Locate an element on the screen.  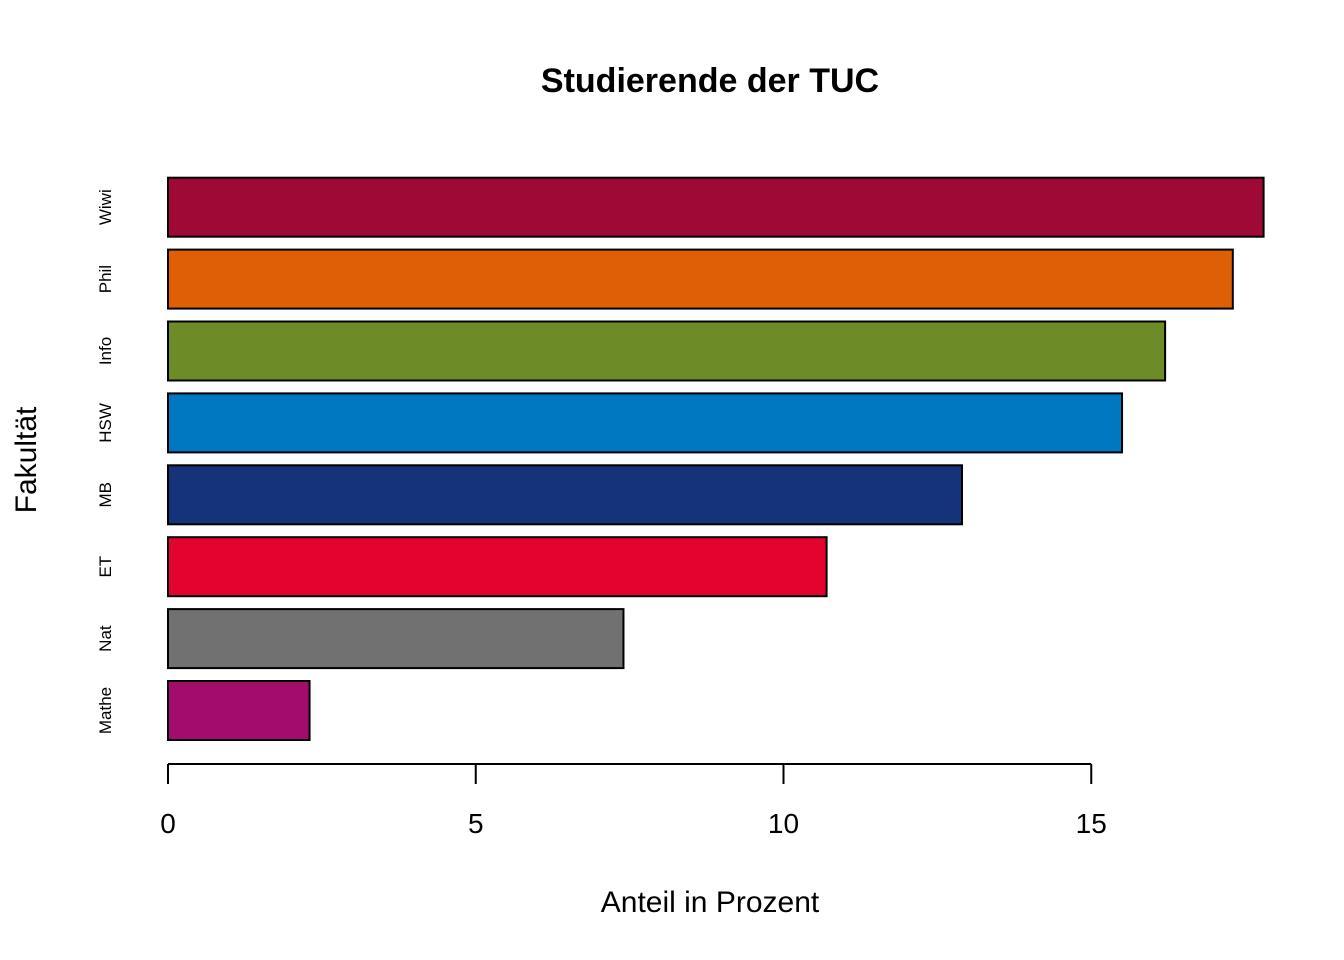
category-label-et: ET is located at coordinates (105, 567).